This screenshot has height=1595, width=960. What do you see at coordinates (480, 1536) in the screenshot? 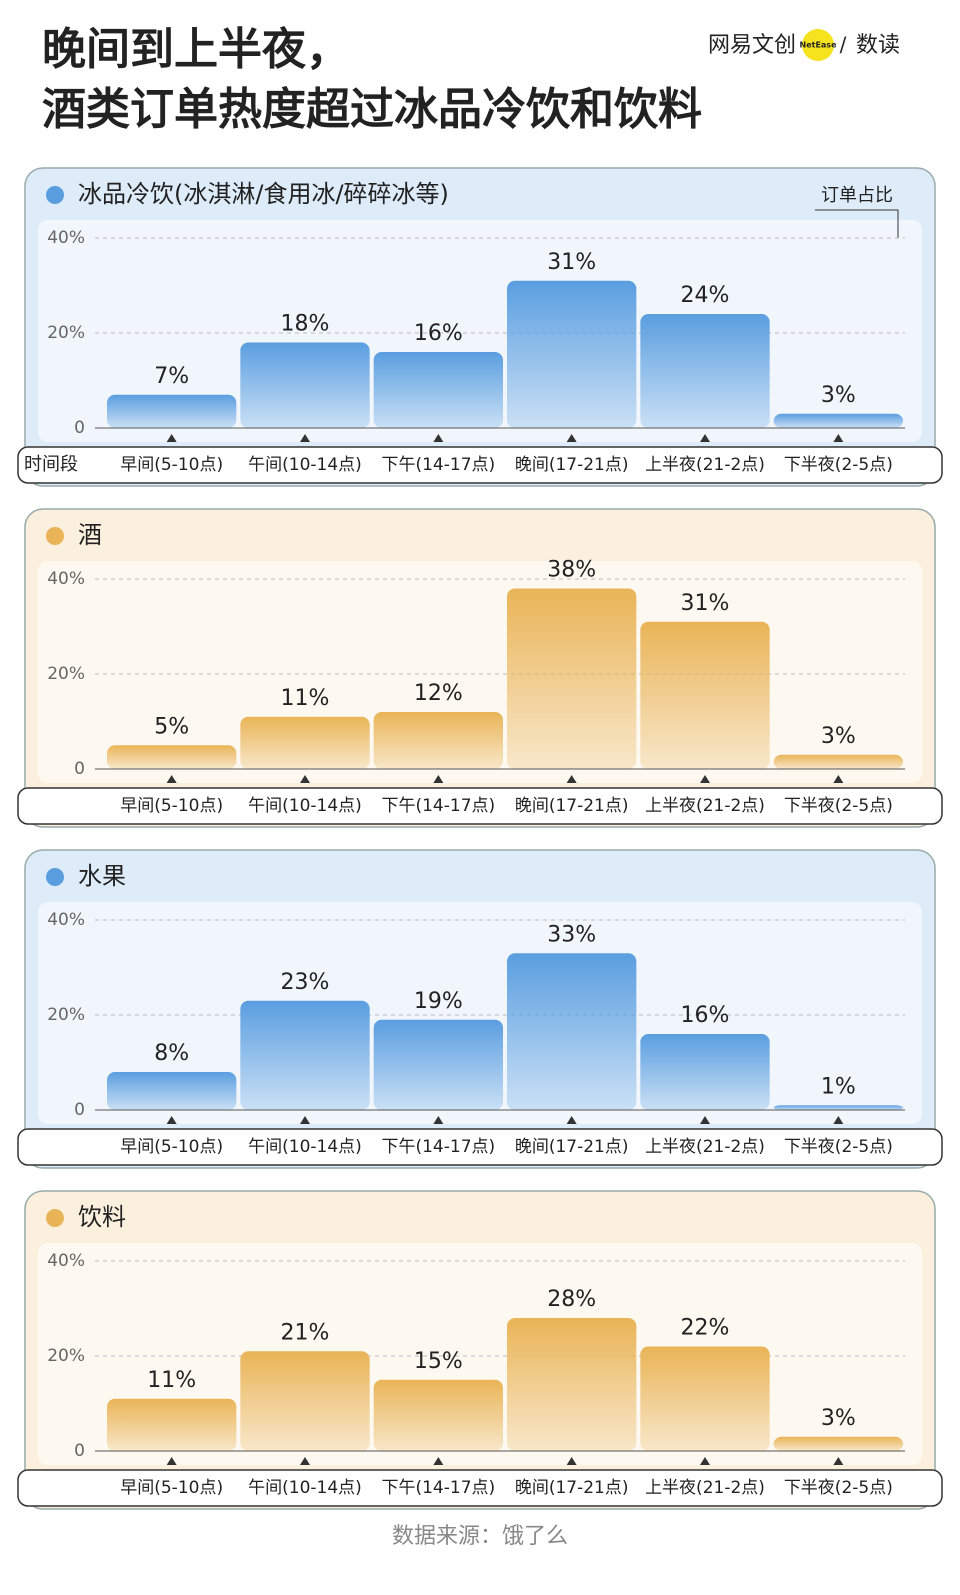
I see `source: 数据来源：饿了么` at bounding box center [480, 1536].